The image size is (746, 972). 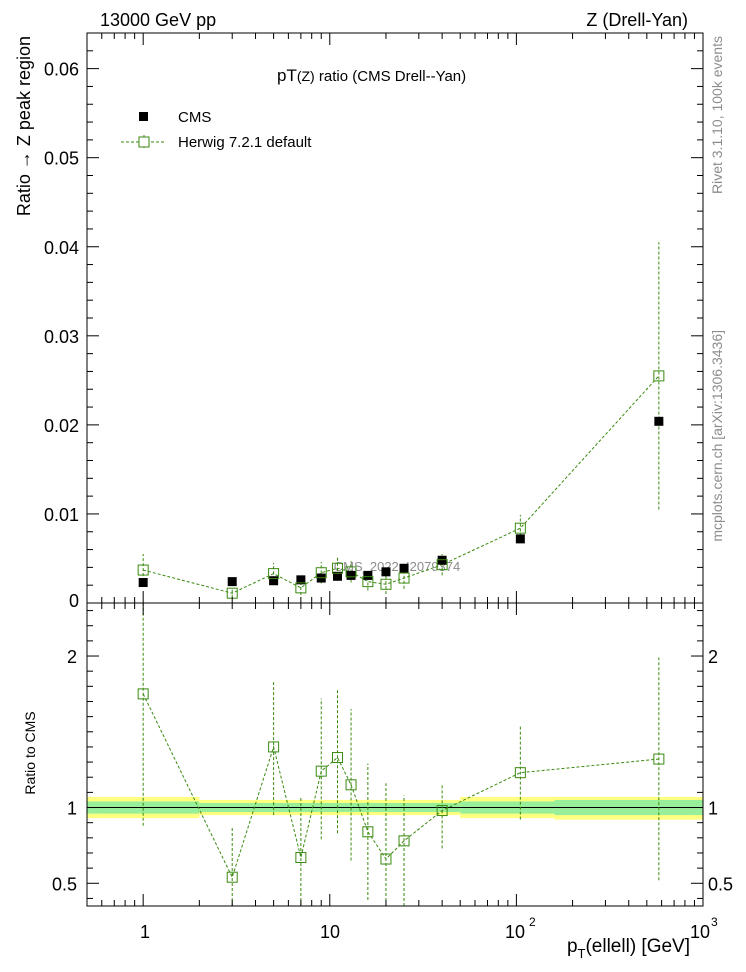 I want to click on legend: CMS Herwig 7.2.1 default, so click(x=216, y=130).